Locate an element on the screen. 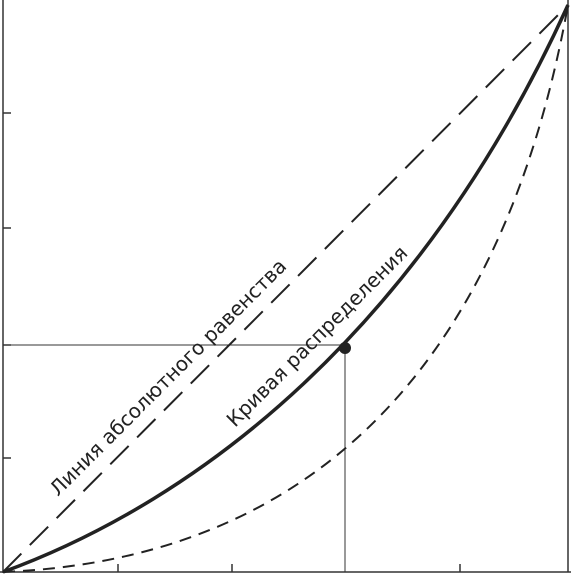  curve-label: Кривая распределения is located at coordinates (317, 336).